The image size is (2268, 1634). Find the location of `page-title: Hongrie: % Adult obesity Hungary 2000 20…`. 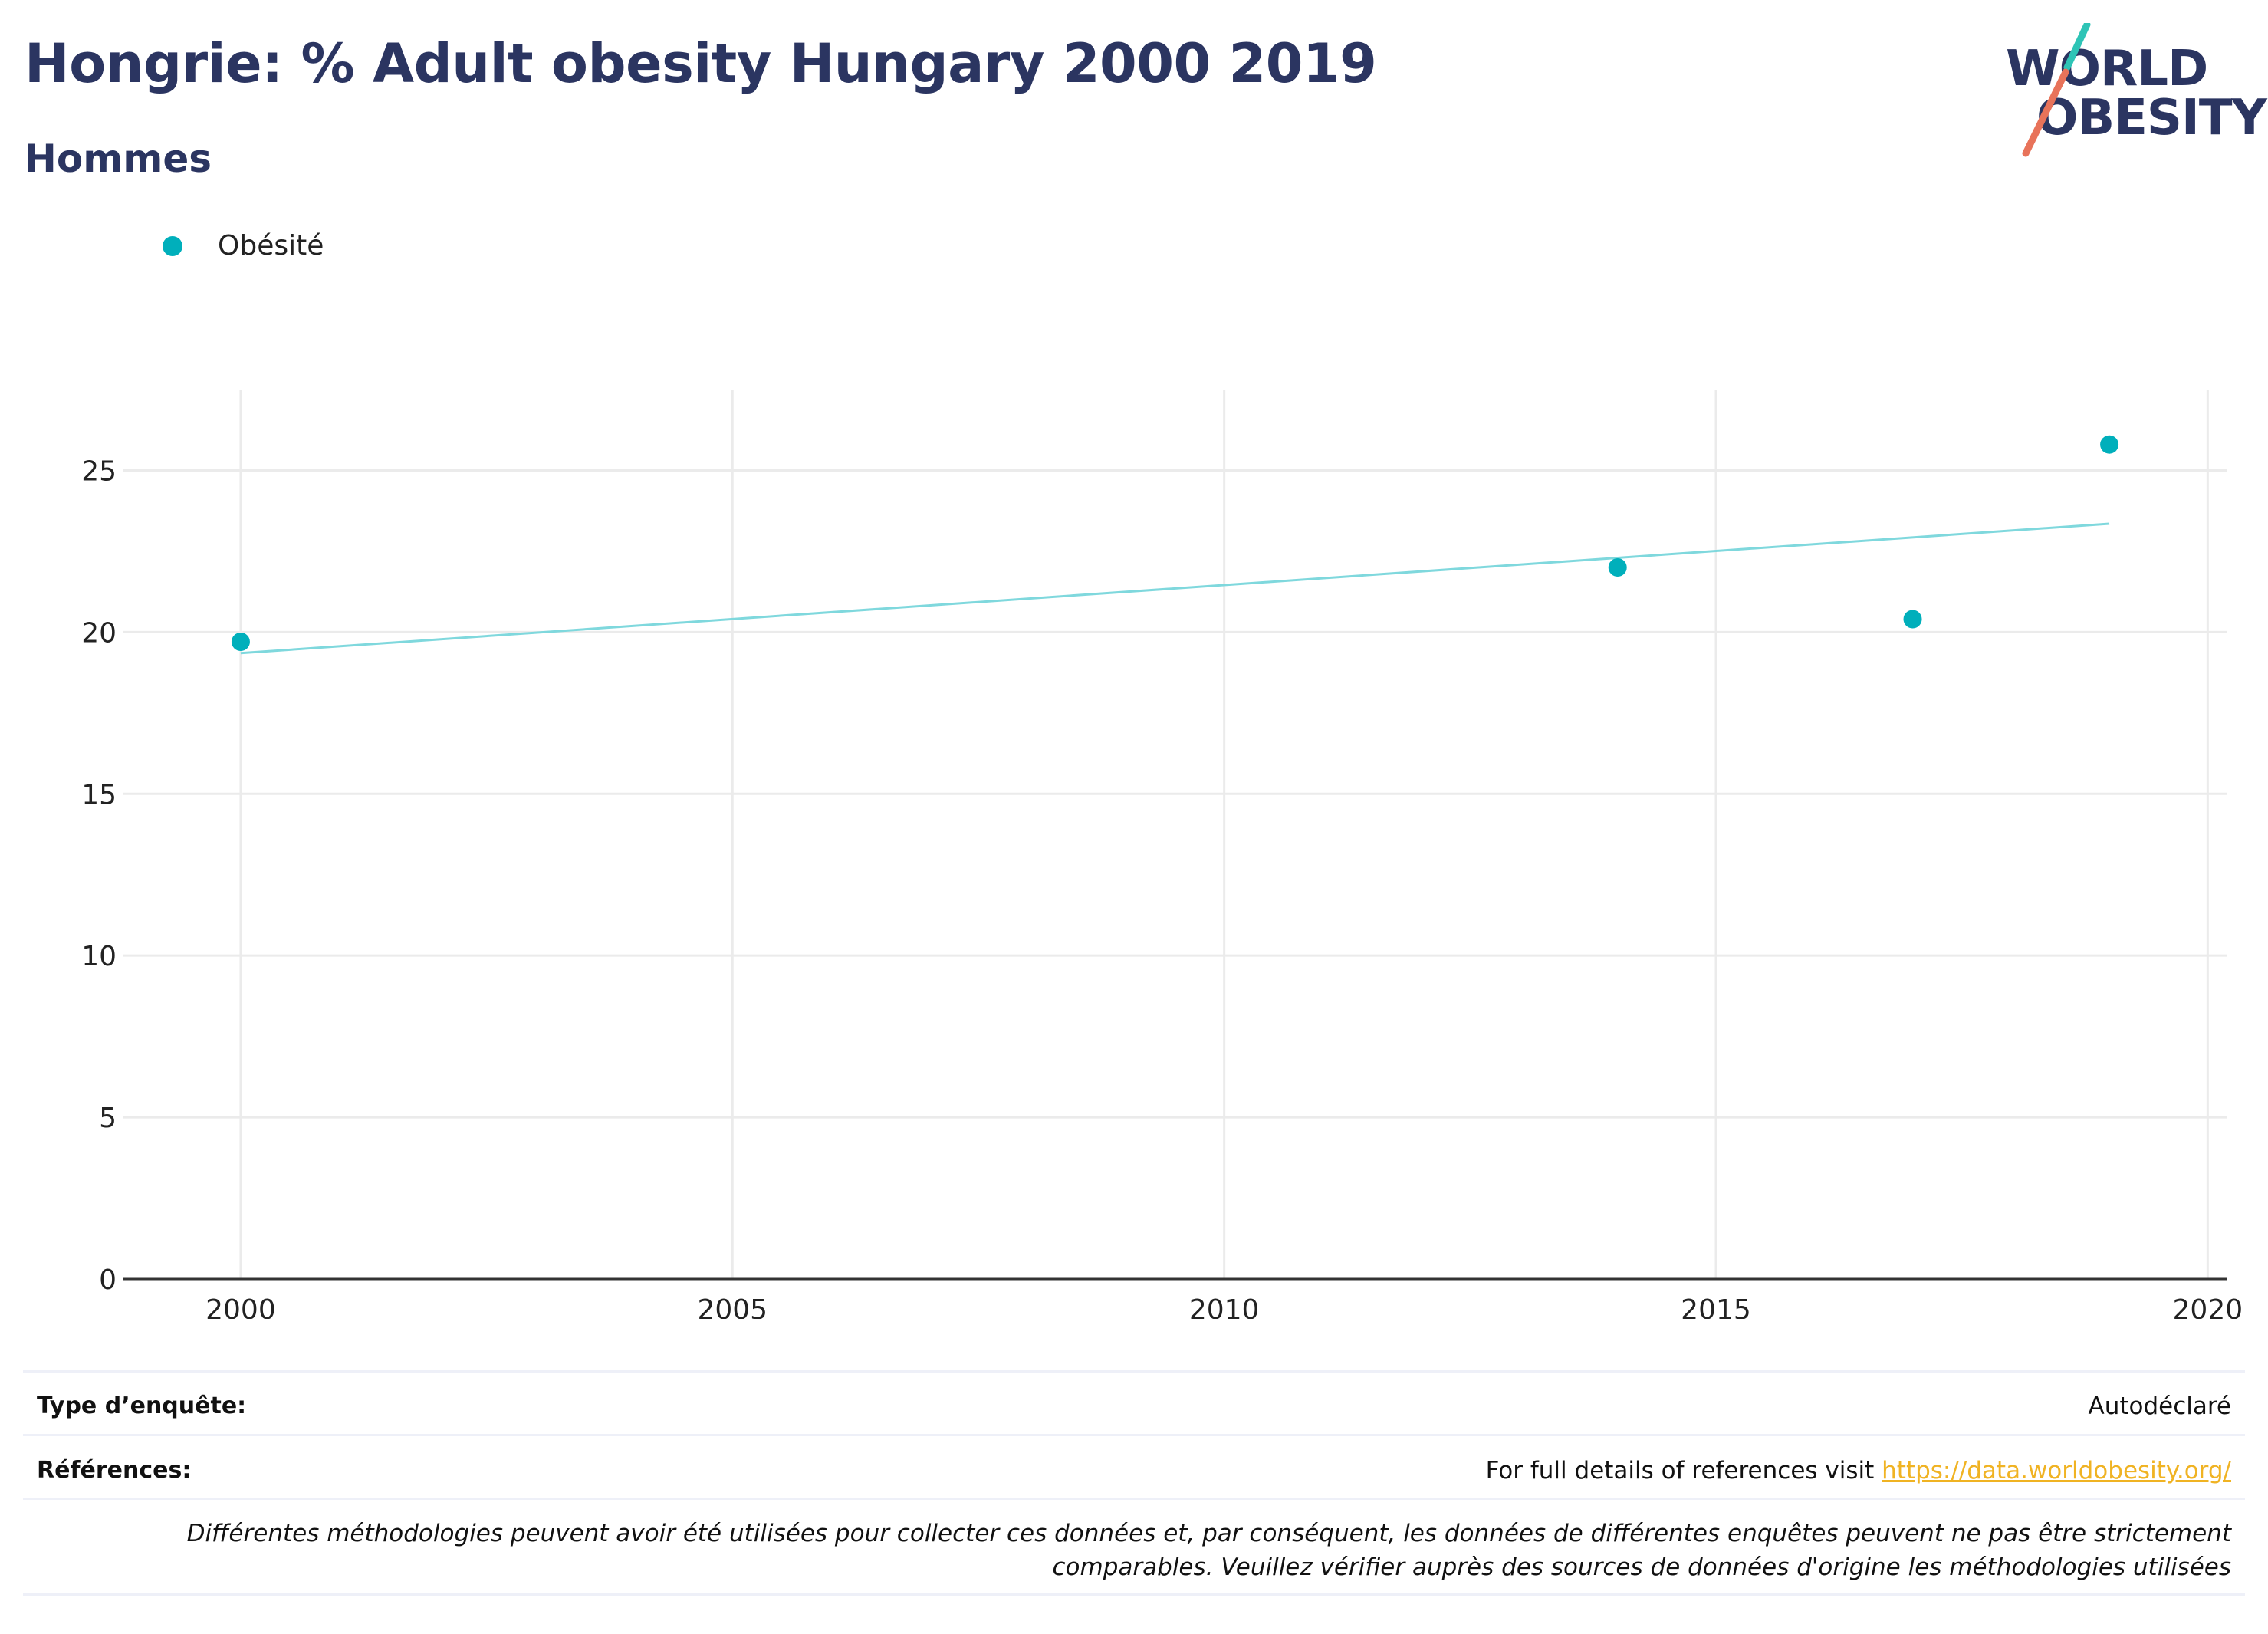

page-title: Hongrie: % Adult obesity Hungary 2000 20… is located at coordinates (701, 64).